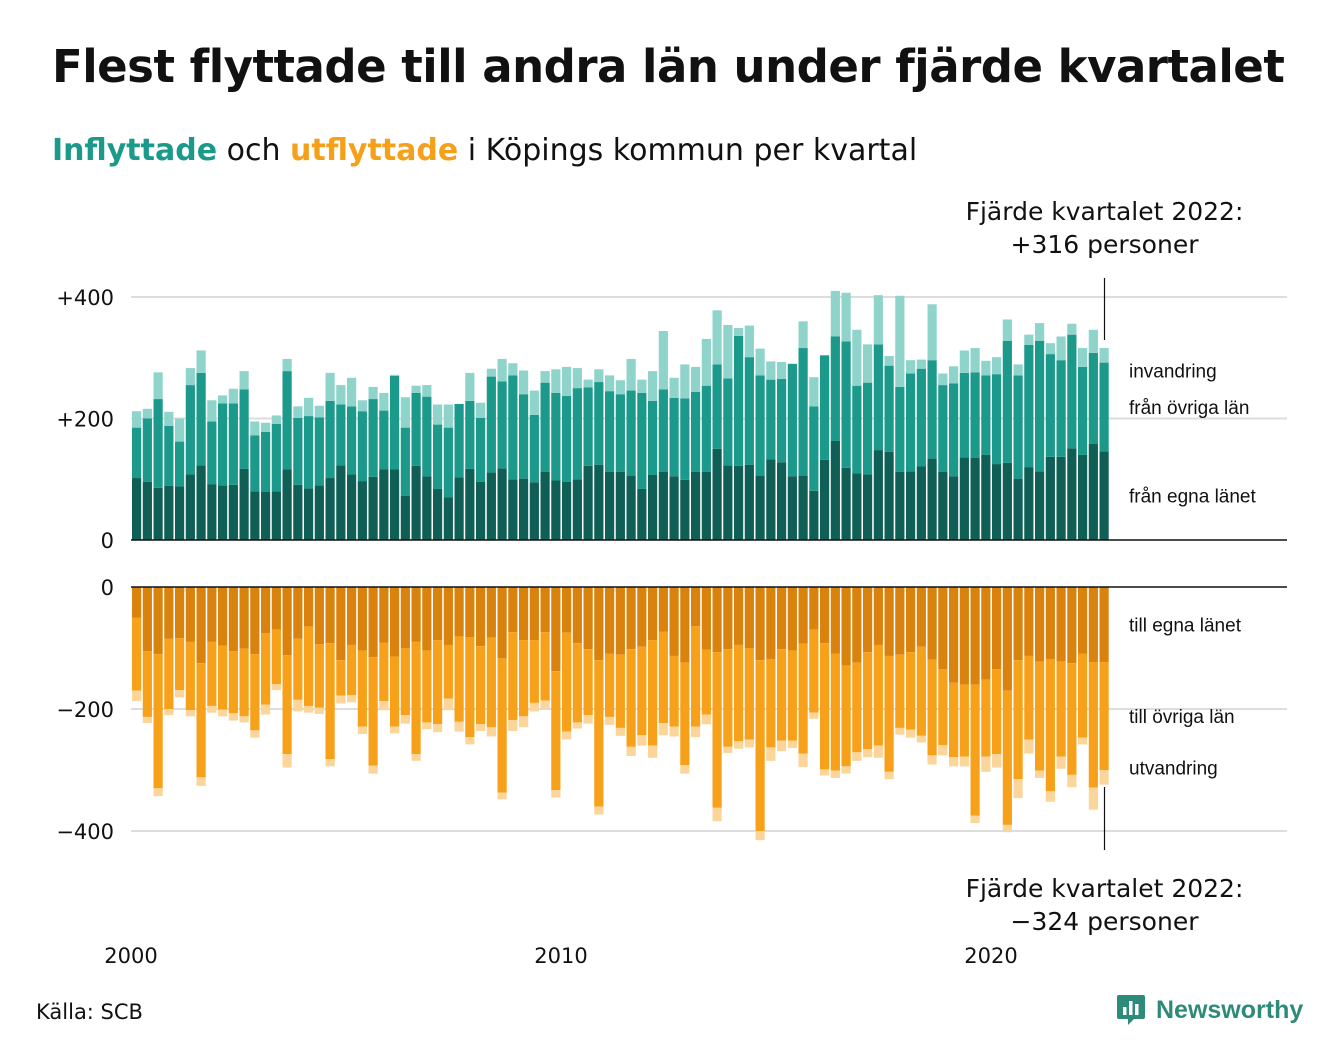 The width and height of the screenshot is (1340, 1060). Describe the element at coordinates (1105, 921) in the screenshot. I see `annotation-bottom-line-1: −324 personer` at that location.